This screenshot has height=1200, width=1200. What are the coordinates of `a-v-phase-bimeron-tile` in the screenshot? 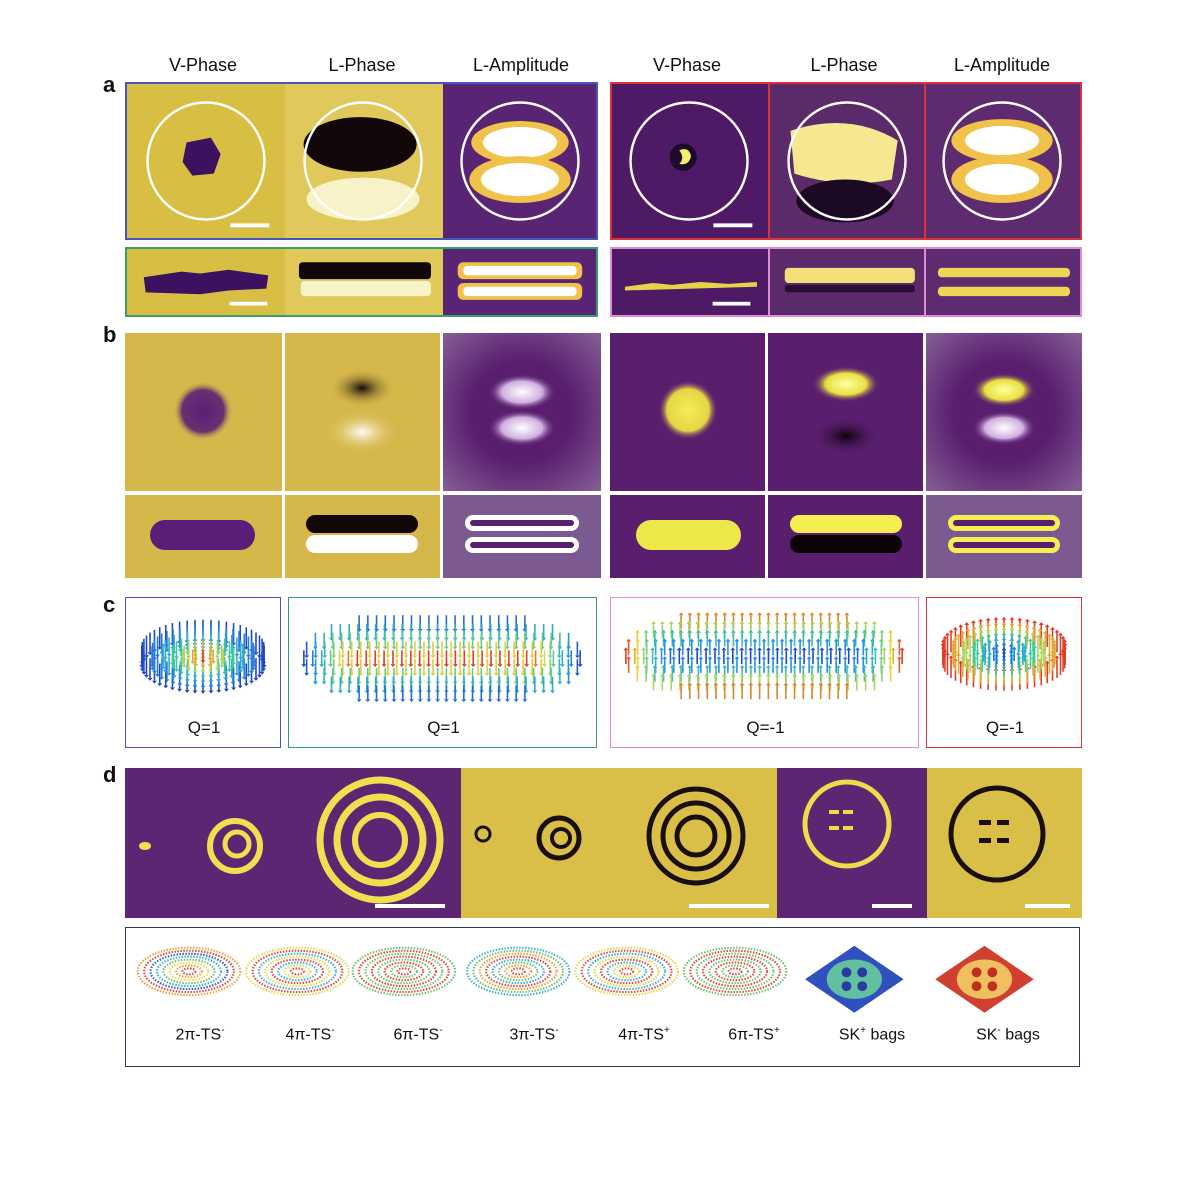 It's located at (205, 282).